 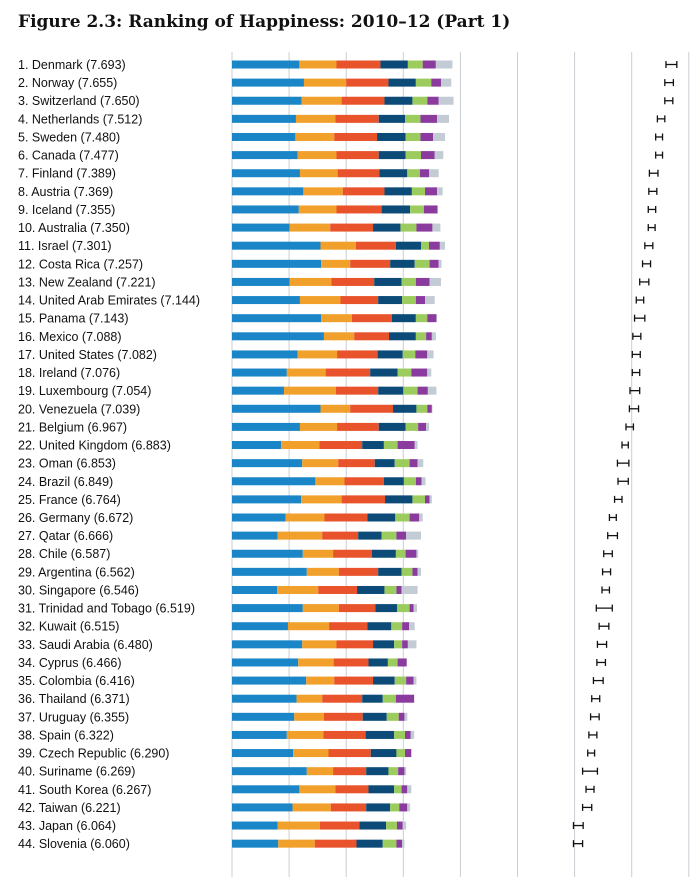 What do you see at coordinates (74, 844) in the screenshot?
I see `row-label: 44. Slovenia (6.060)` at bounding box center [74, 844].